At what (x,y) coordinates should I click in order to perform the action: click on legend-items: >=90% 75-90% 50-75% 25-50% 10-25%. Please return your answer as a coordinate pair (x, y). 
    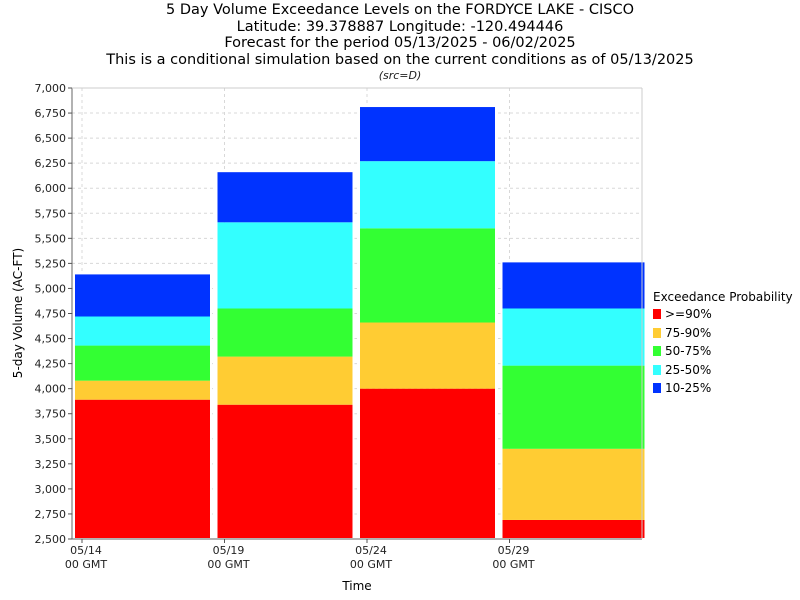
    Looking at the image, I should click on (723, 351).